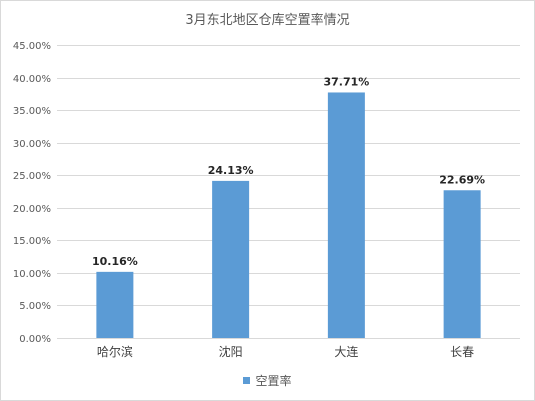 The image size is (535, 401). I want to click on legend: 空置率, so click(267, 380).